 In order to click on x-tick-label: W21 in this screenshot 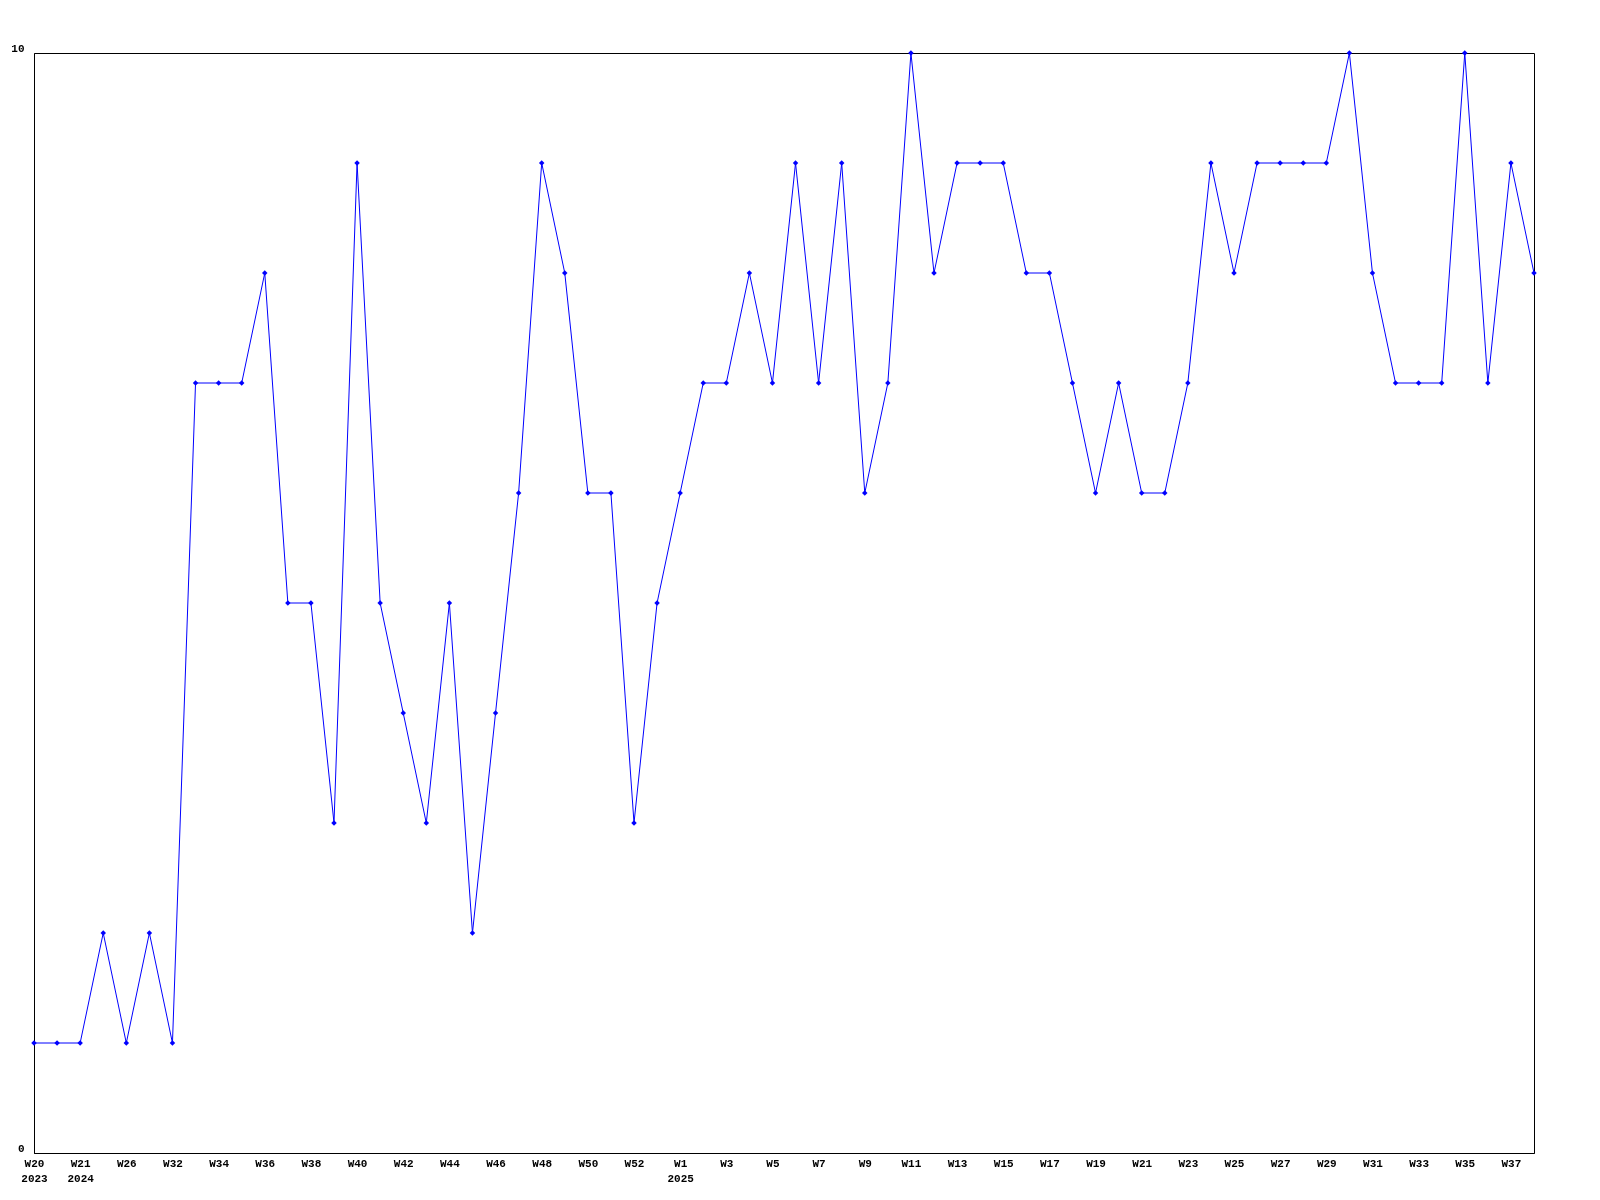, I will do `click(1142, 1163)`.